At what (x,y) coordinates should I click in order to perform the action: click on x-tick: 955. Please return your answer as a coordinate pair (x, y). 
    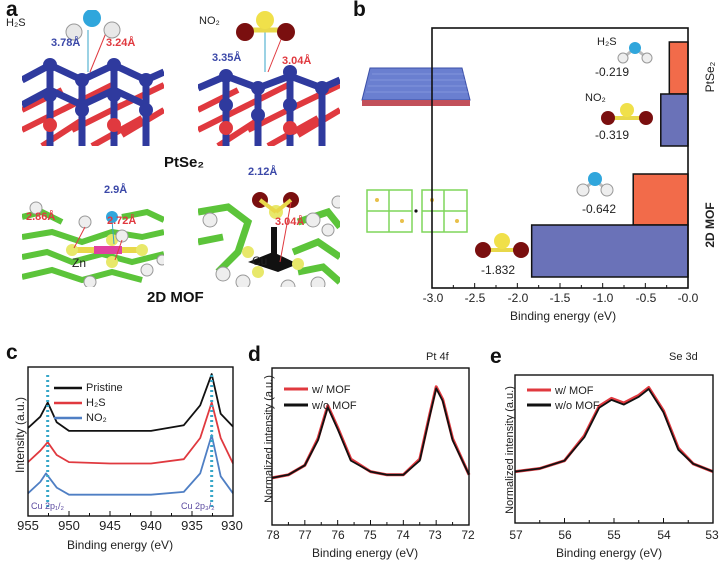
    Looking at the image, I should click on (28, 525).